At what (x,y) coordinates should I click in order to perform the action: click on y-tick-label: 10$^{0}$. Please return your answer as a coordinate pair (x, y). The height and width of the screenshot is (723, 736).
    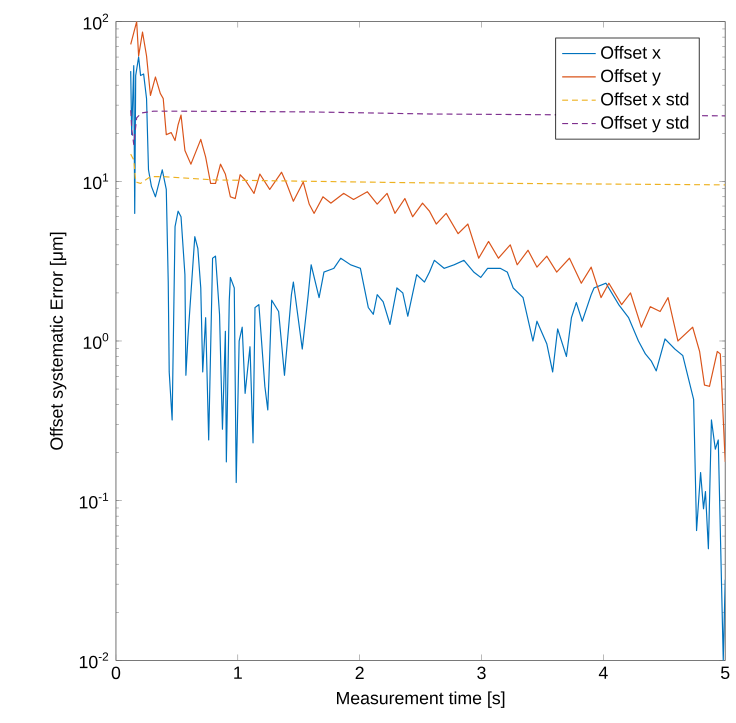
    Looking at the image, I should click on (96, 340).